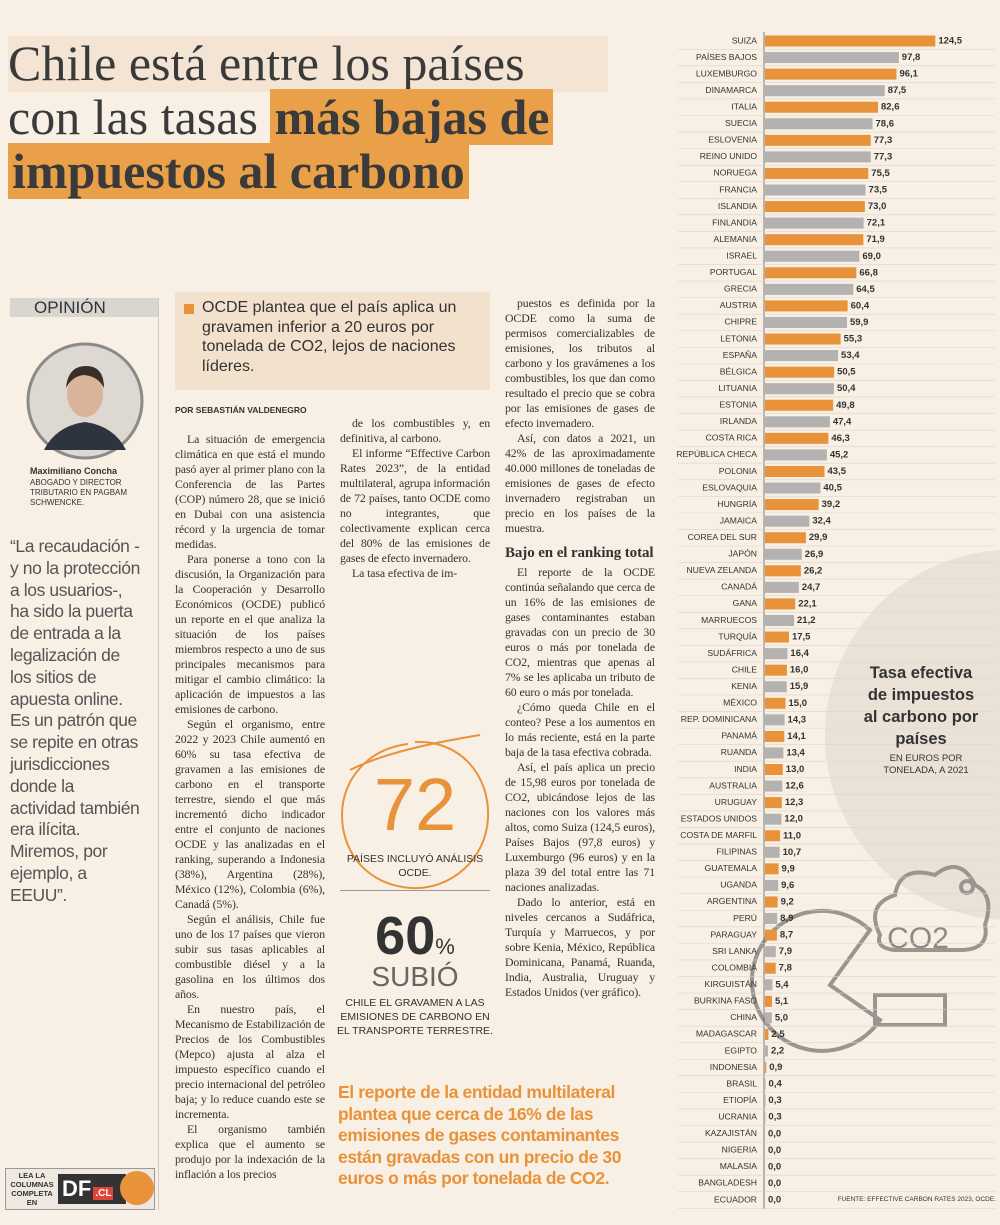 This screenshot has height=1225, width=1000. What do you see at coordinates (774, 1150) in the screenshot?
I see `value-label: 0,0` at bounding box center [774, 1150].